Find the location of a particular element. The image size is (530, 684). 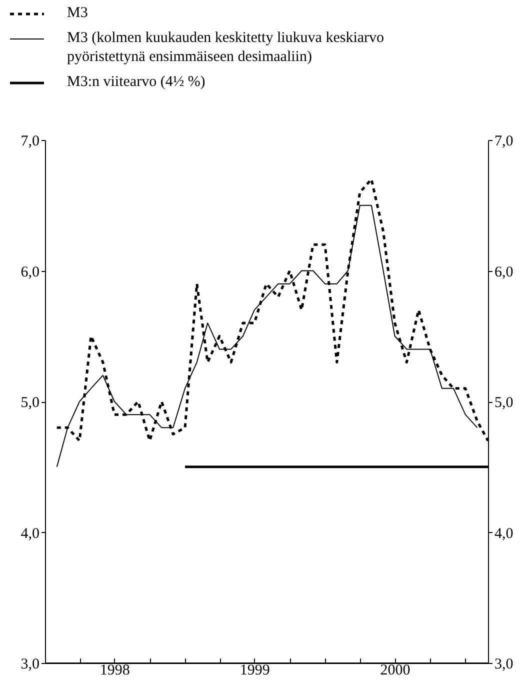

y2-tick-label: 5,0 is located at coordinates (504, 403).